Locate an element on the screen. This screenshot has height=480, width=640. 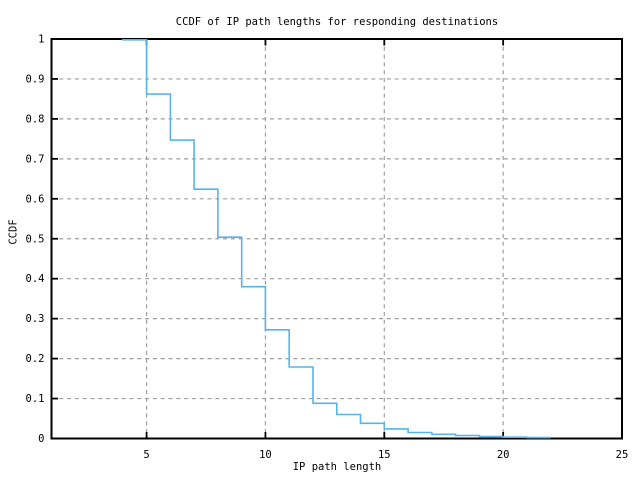
x-axis-label: IP path length is located at coordinates (337, 467).